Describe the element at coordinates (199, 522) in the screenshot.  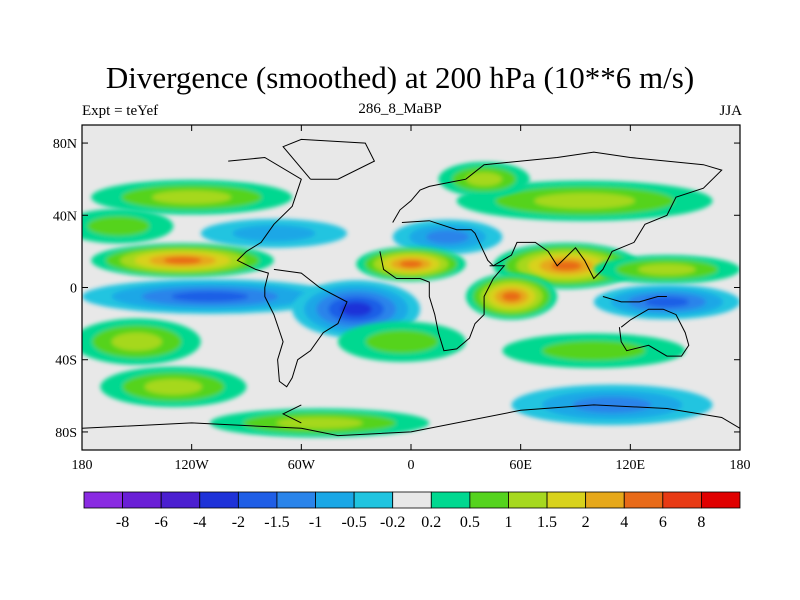
I see `colorbar-label: -4` at that location.